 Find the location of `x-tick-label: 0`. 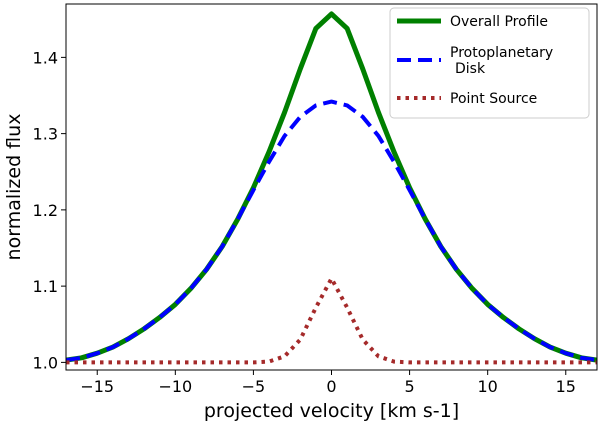

x-tick-label: 0 is located at coordinates (331, 386).